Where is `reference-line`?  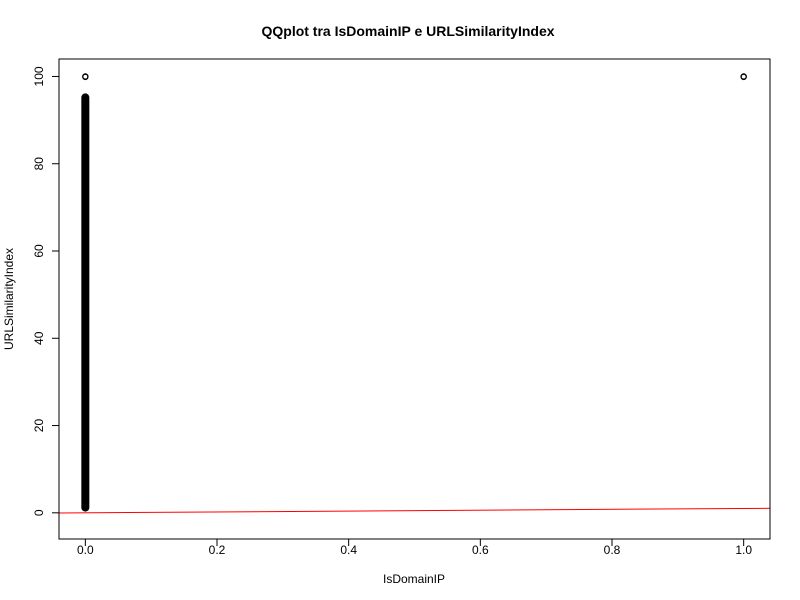
reference-line is located at coordinates (414, 510).